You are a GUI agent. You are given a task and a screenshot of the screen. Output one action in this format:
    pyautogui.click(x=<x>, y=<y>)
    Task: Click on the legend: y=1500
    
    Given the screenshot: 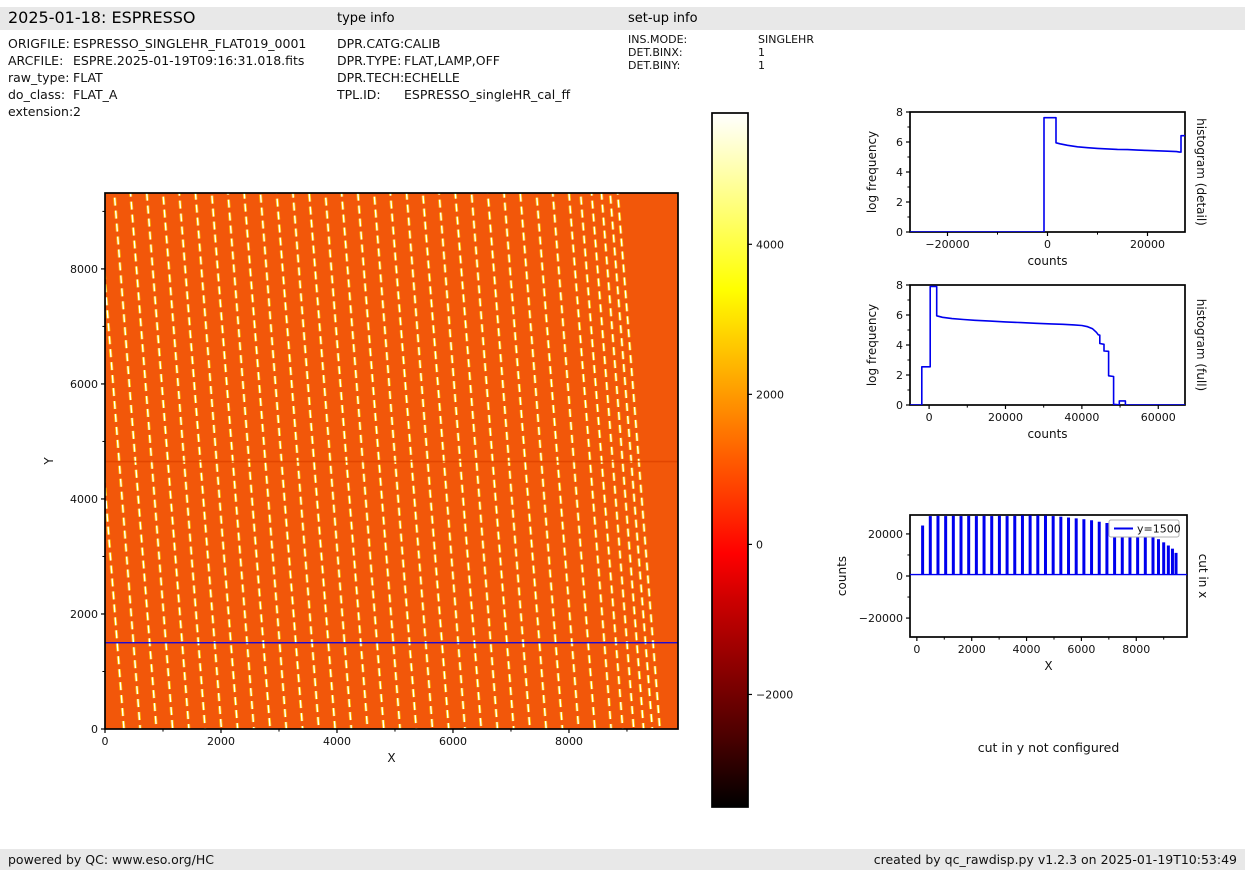 What is the action you would take?
    pyautogui.click(x=1144, y=528)
    